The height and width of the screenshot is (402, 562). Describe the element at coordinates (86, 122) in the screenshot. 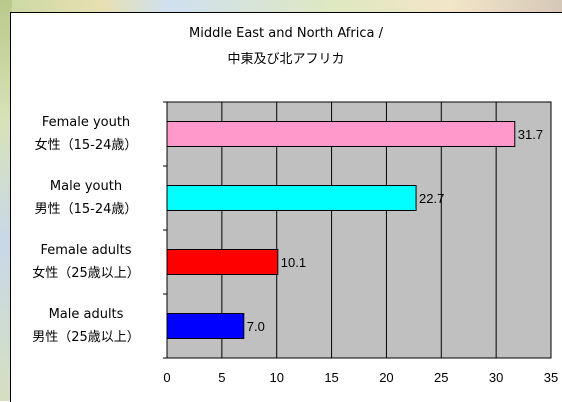

I see `category-label-en: Female youth` at that location.